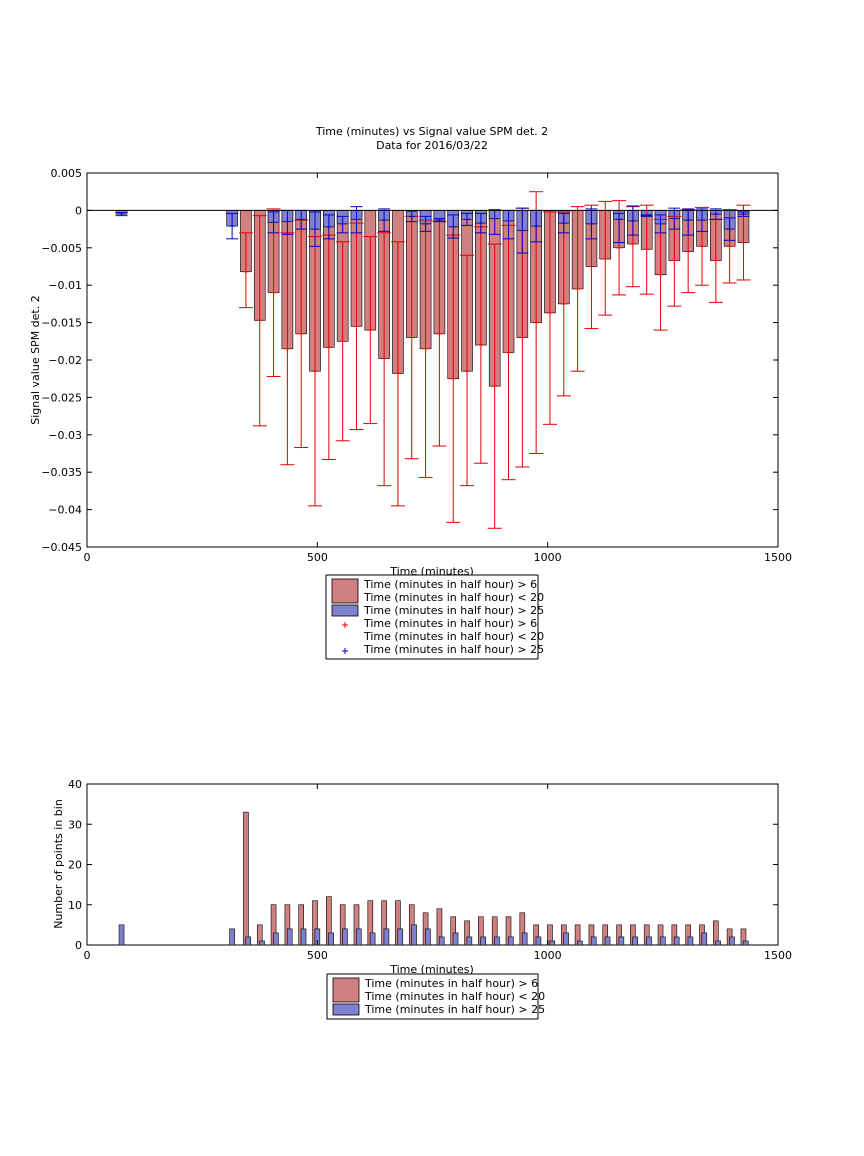  What do you see at coordinates (75, 784) in the screenshot?
I see `y-tick-label: 40` at bounding box center [75, 784].